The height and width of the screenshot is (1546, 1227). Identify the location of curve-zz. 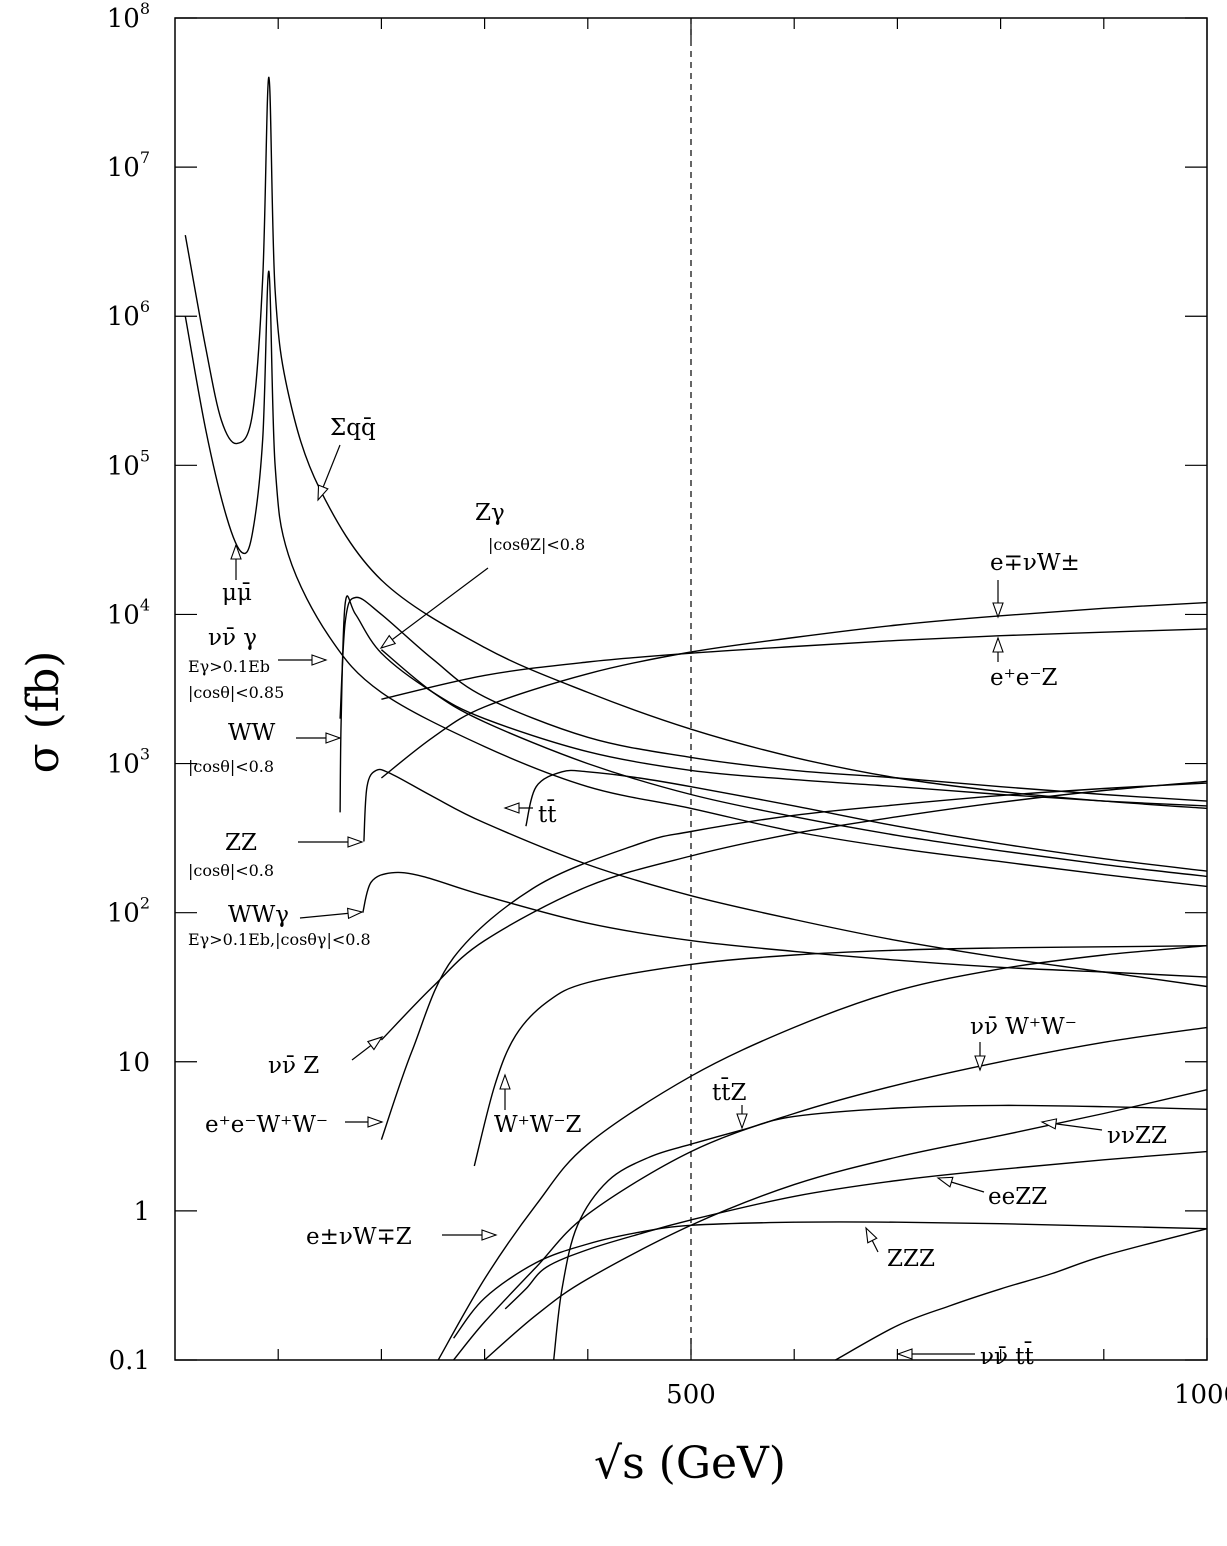
(785, 878).